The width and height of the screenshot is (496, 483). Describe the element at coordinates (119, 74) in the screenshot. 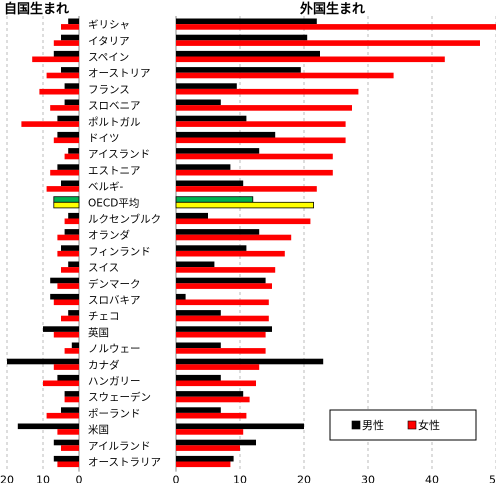

I see `category-label: オーストリア` at that location.